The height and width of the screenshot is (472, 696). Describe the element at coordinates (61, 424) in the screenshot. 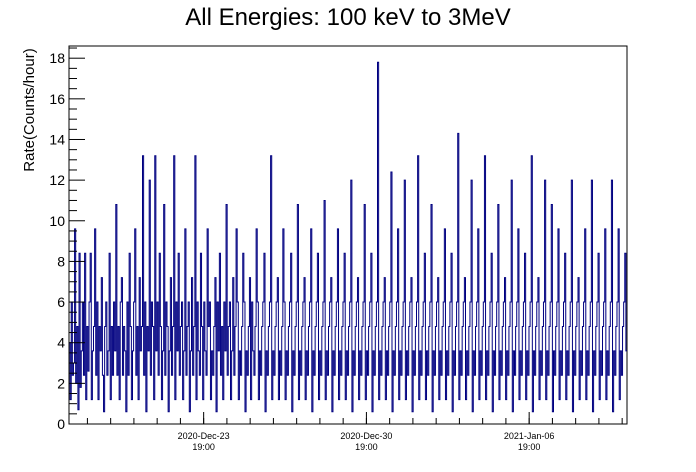

I see `y-tick-label: 0` at that location.